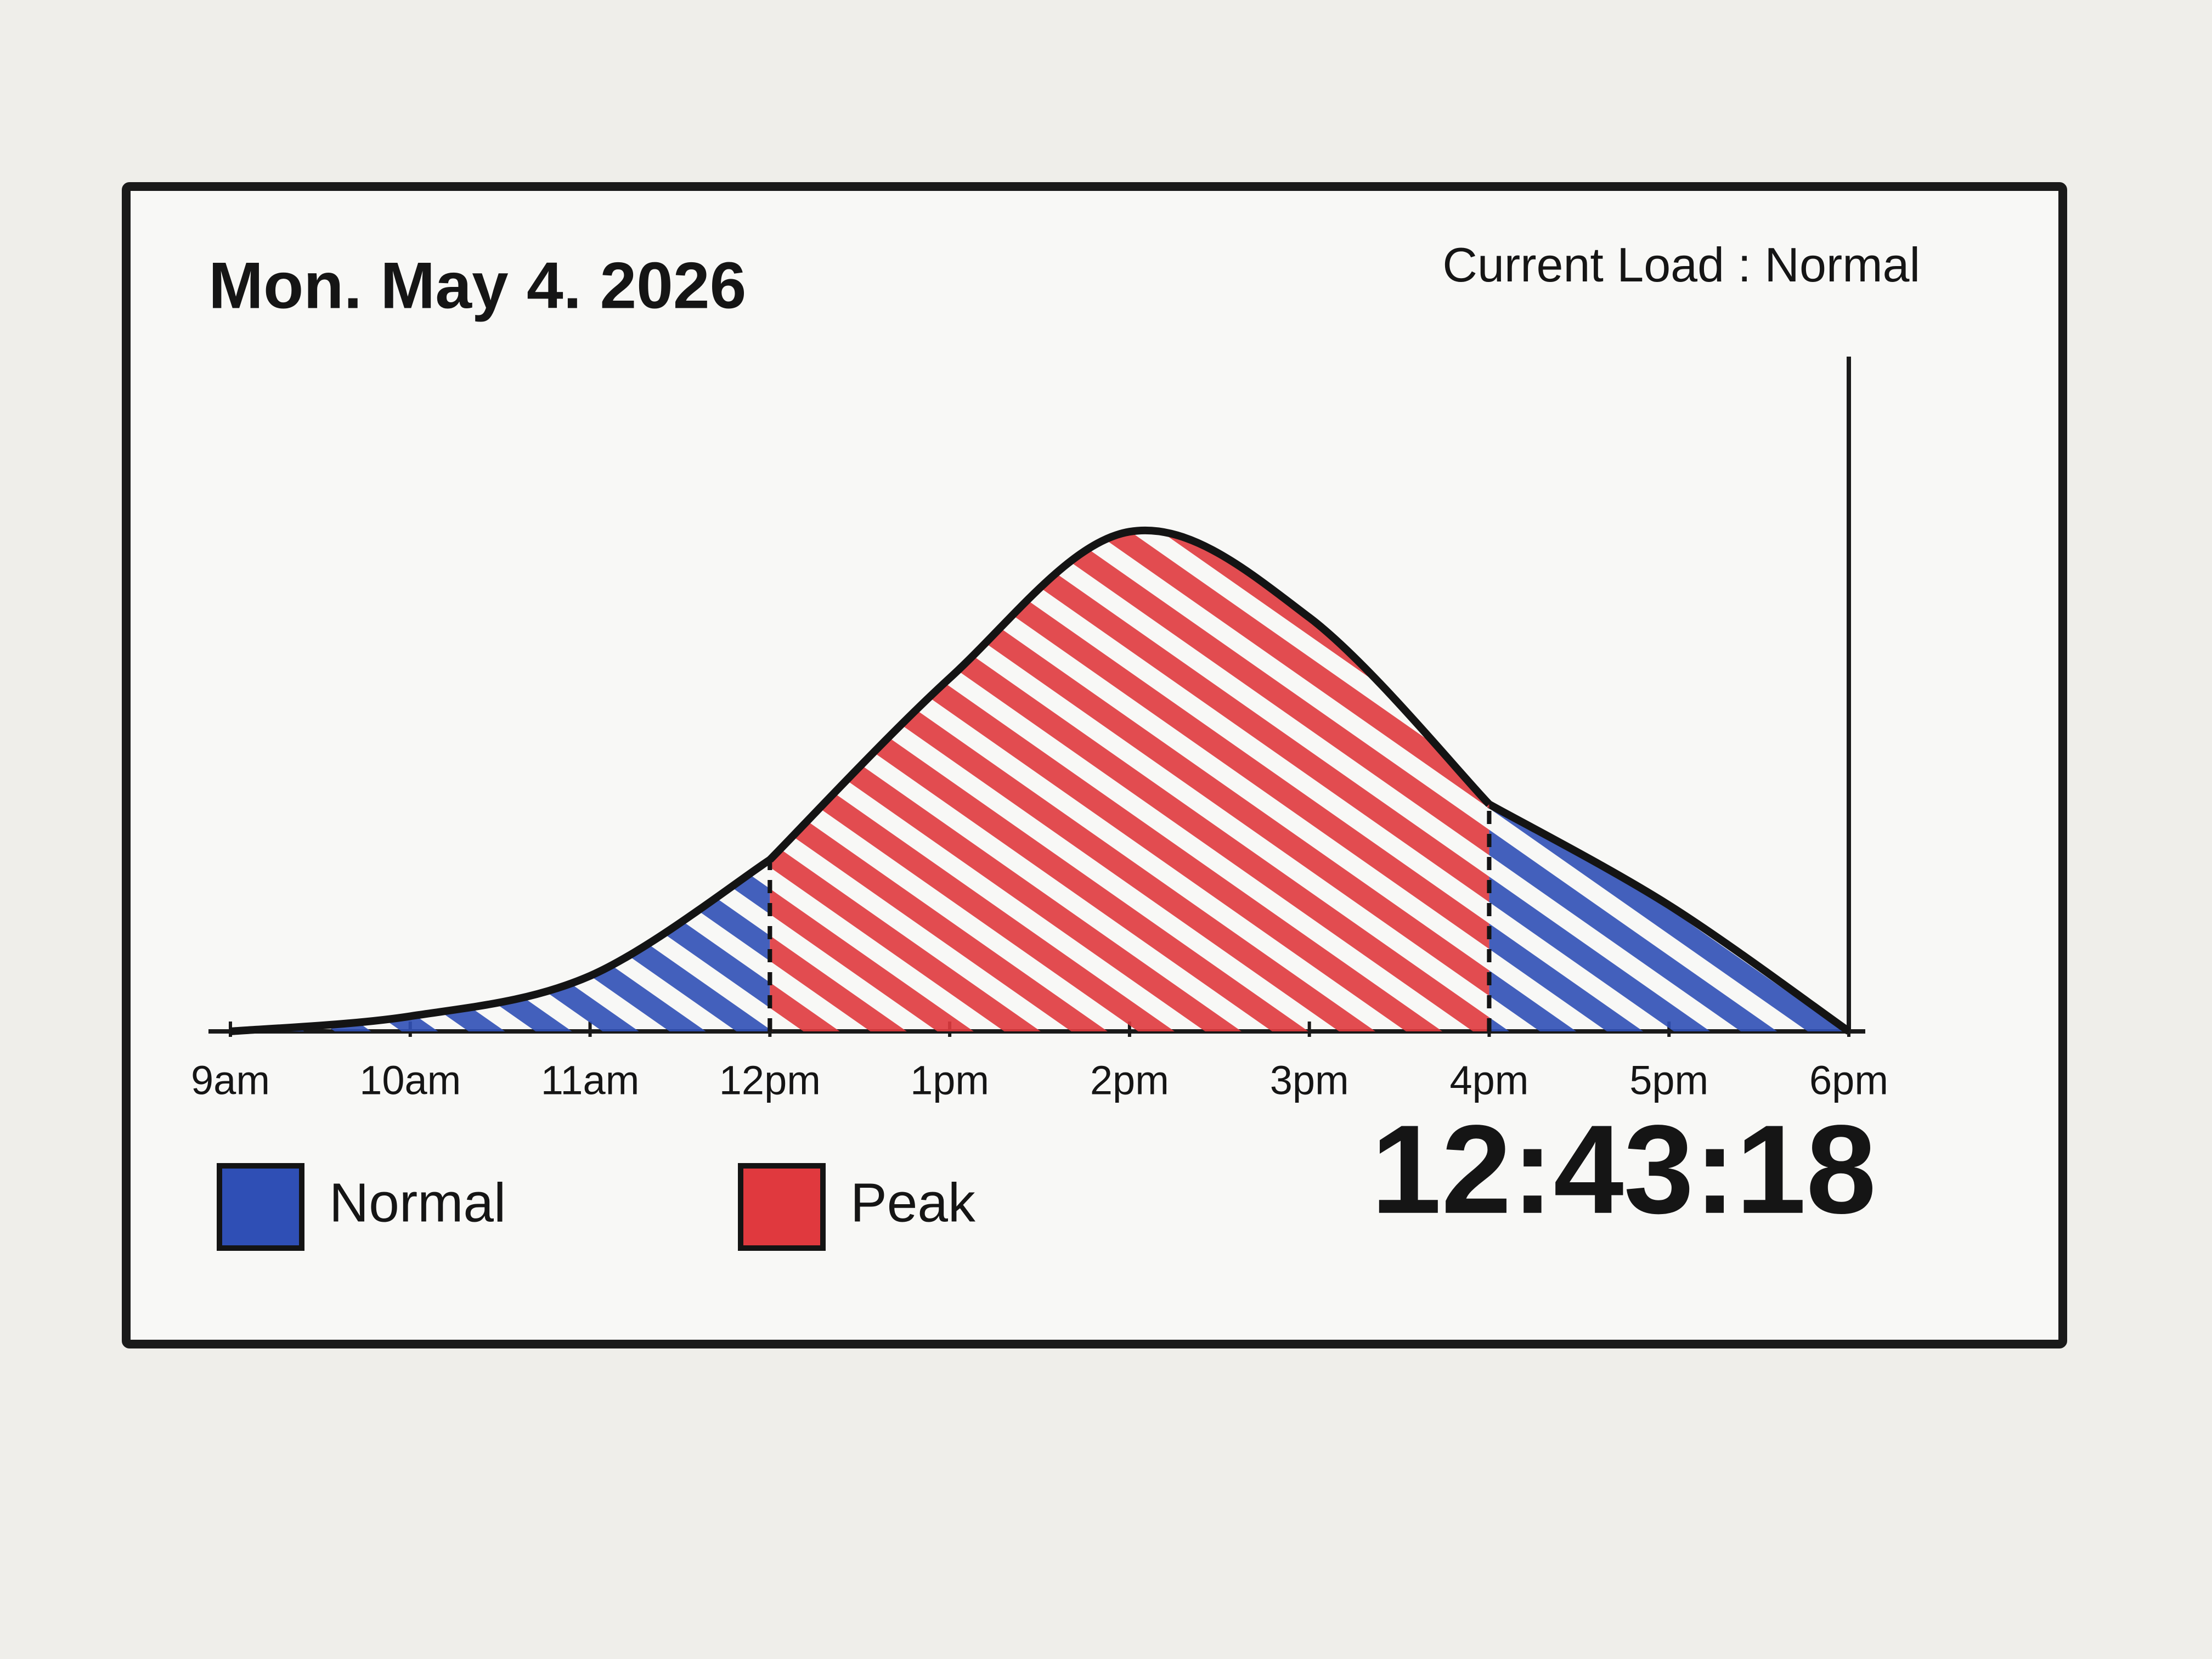 The height and width of the screenshot is (1659, 2212). Describe the element at coordinates (1848, 1080) in the screenshot. I see `x-tick-label: 6pm` at that location.